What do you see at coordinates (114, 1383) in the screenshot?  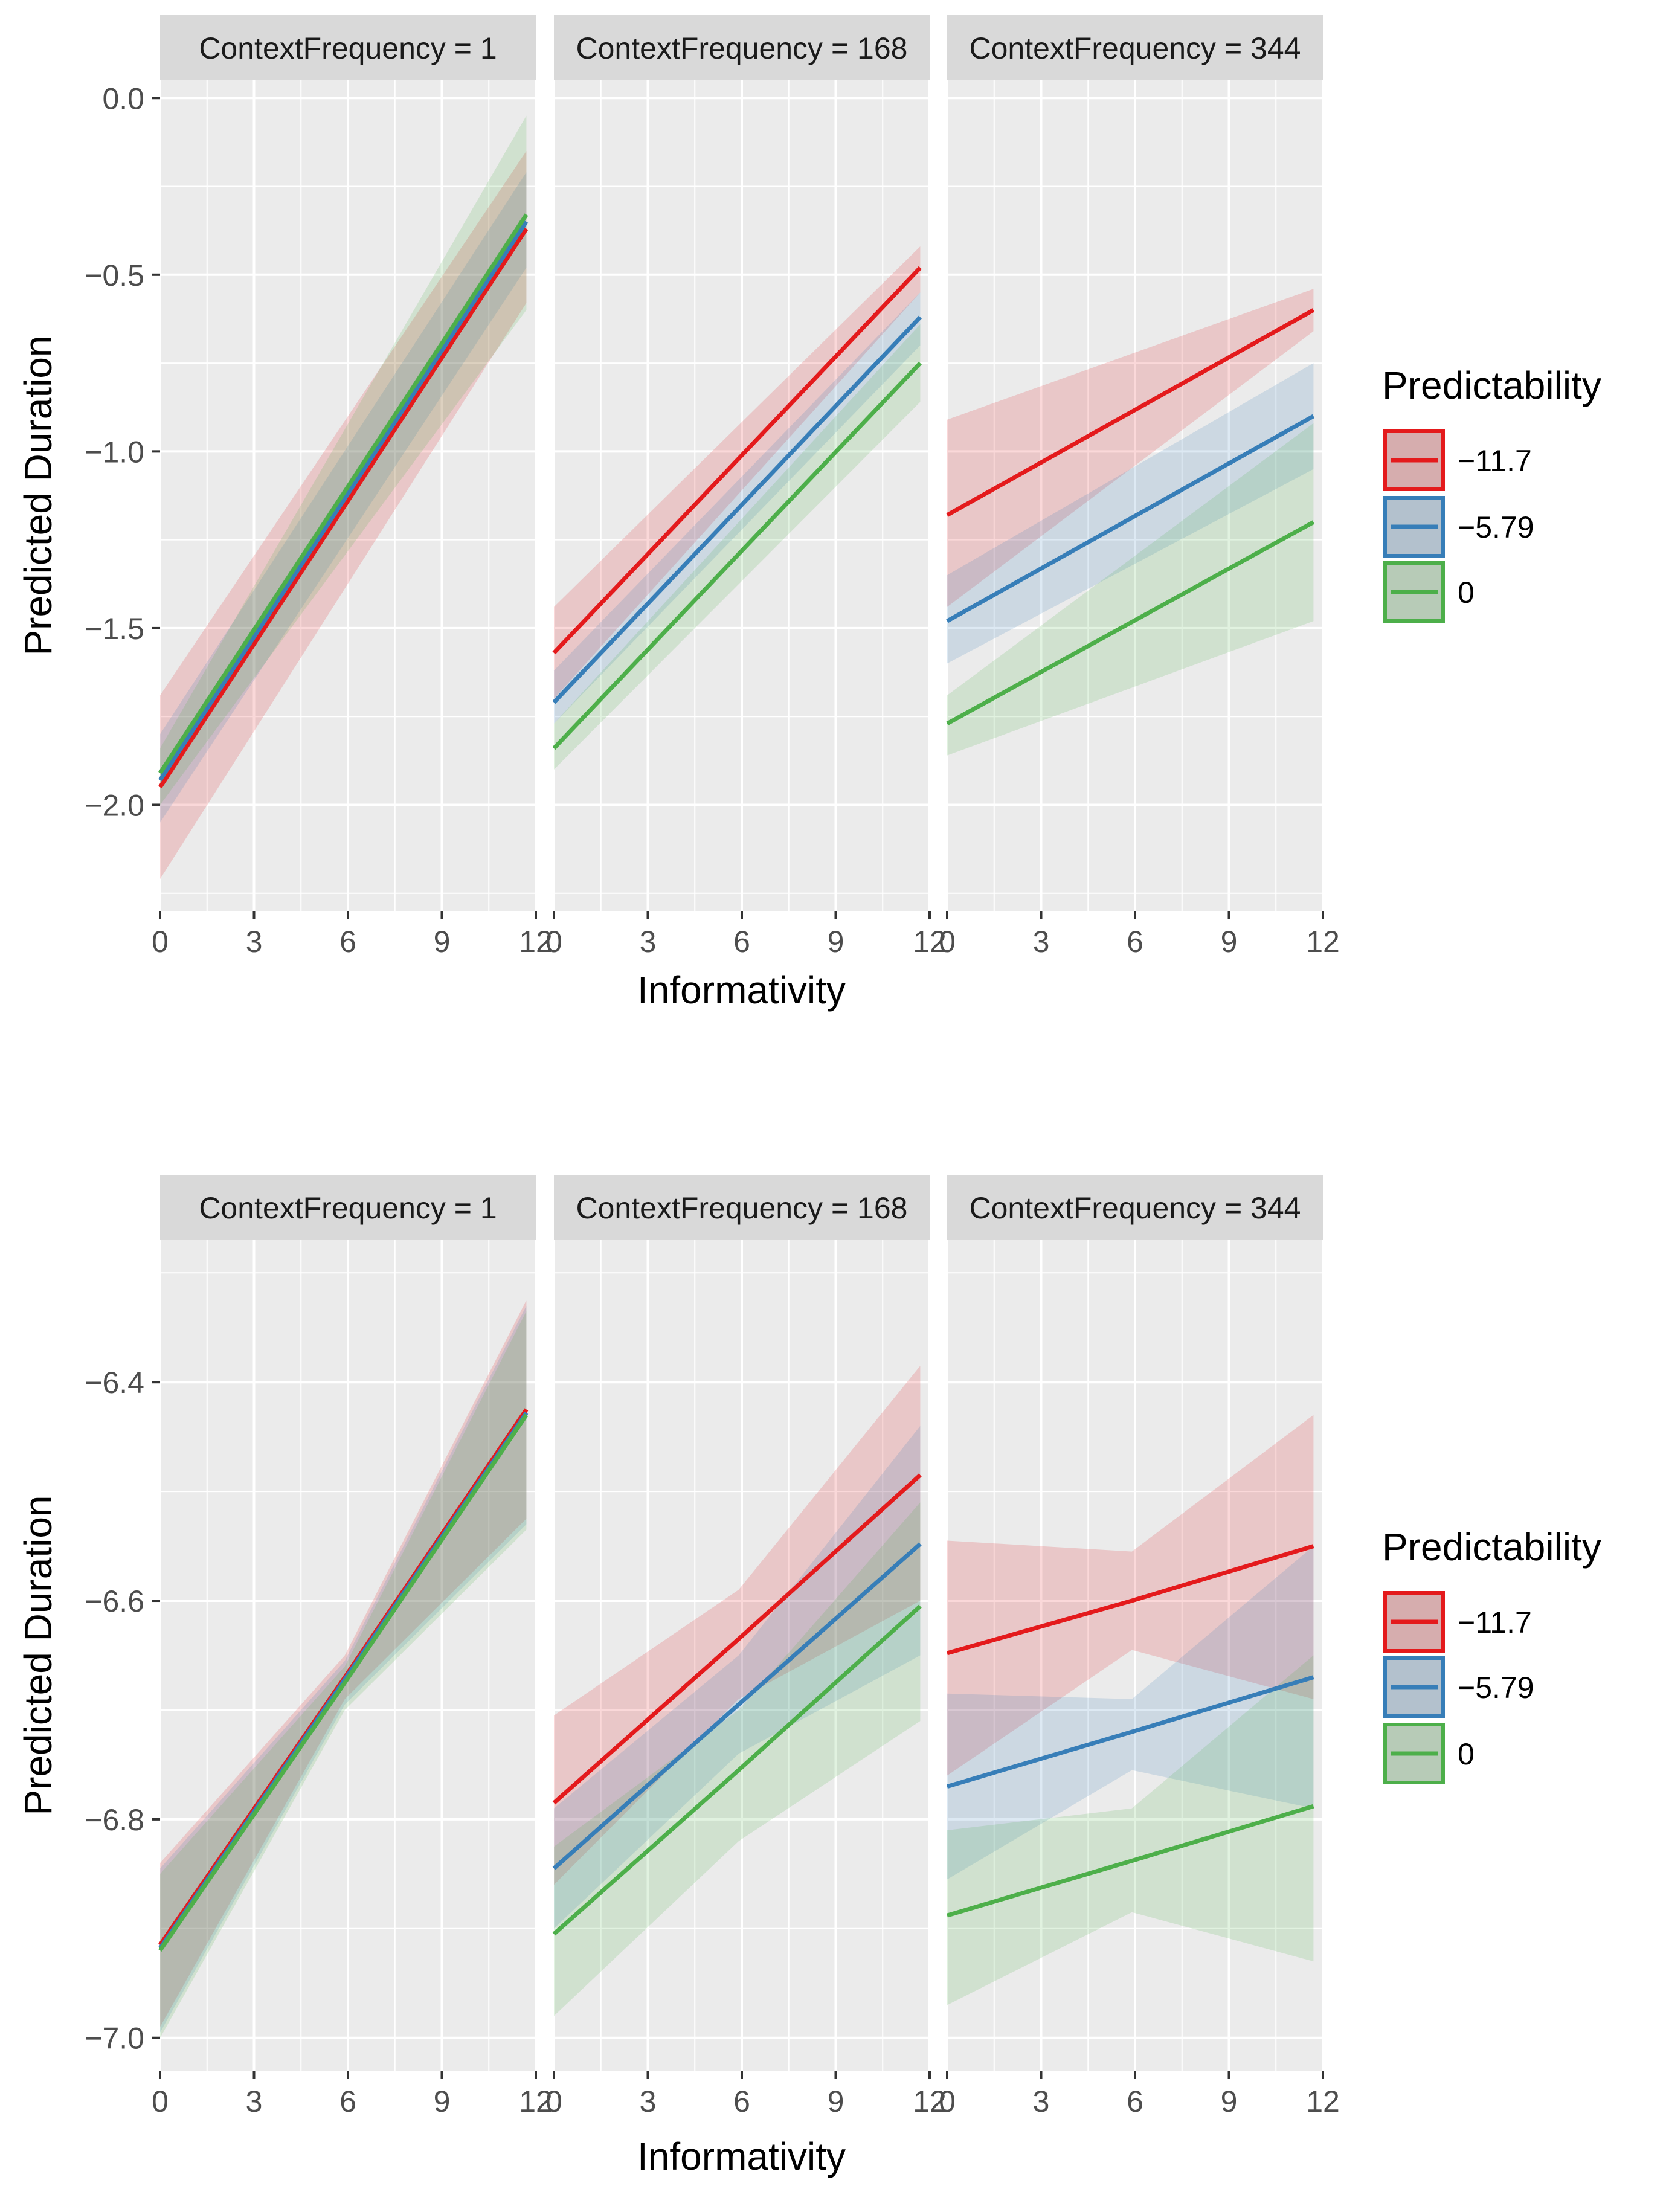 I see `y-tick-label: −6.4` at bounding box center [114, 1383].